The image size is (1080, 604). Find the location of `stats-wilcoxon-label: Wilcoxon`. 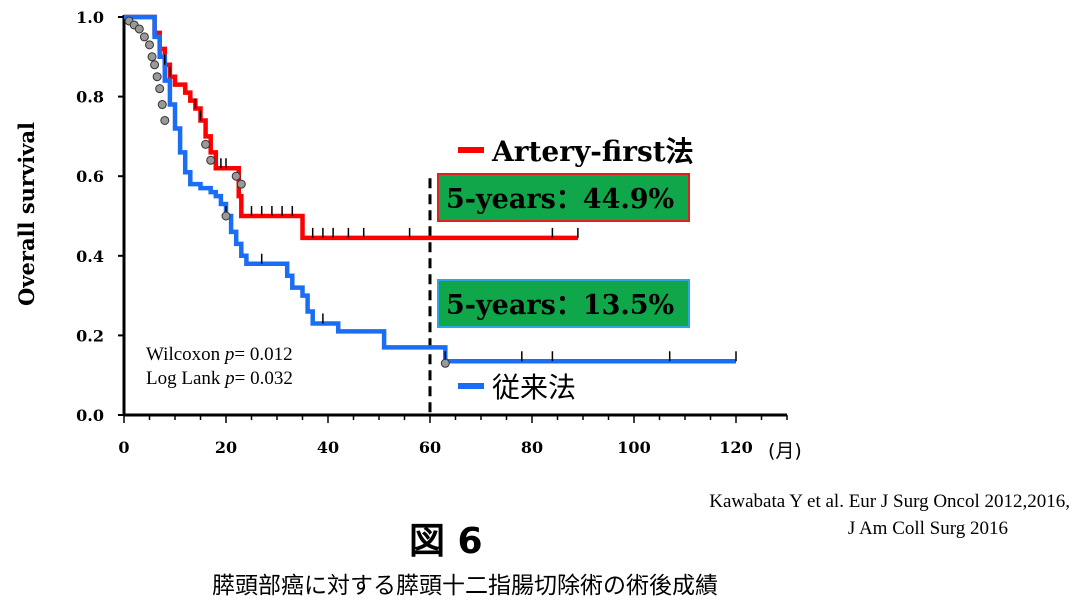

stats-wilcoxon-label: Wilcoxon is located at coordinates (185, 354).